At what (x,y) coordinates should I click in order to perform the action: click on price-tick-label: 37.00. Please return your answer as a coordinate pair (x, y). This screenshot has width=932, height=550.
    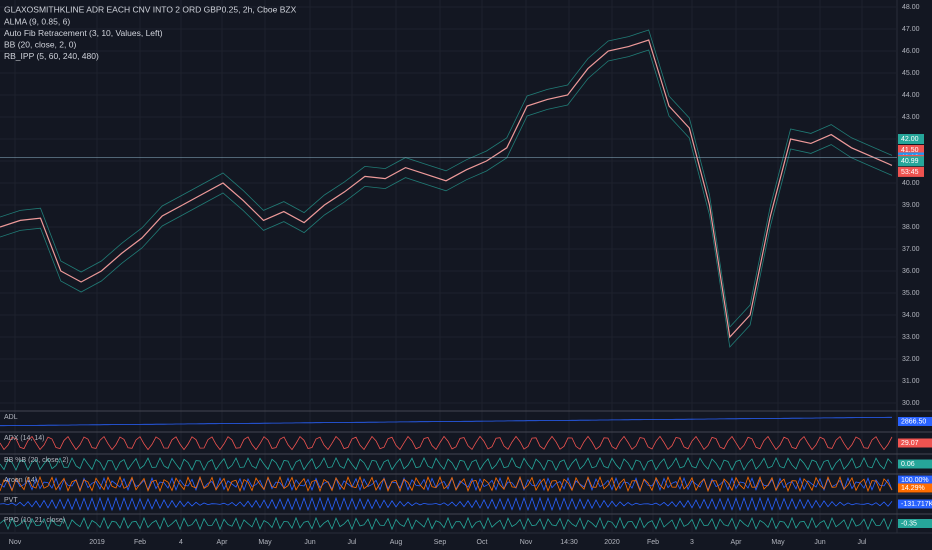
    Looking at the image, I should click on (911, 249).